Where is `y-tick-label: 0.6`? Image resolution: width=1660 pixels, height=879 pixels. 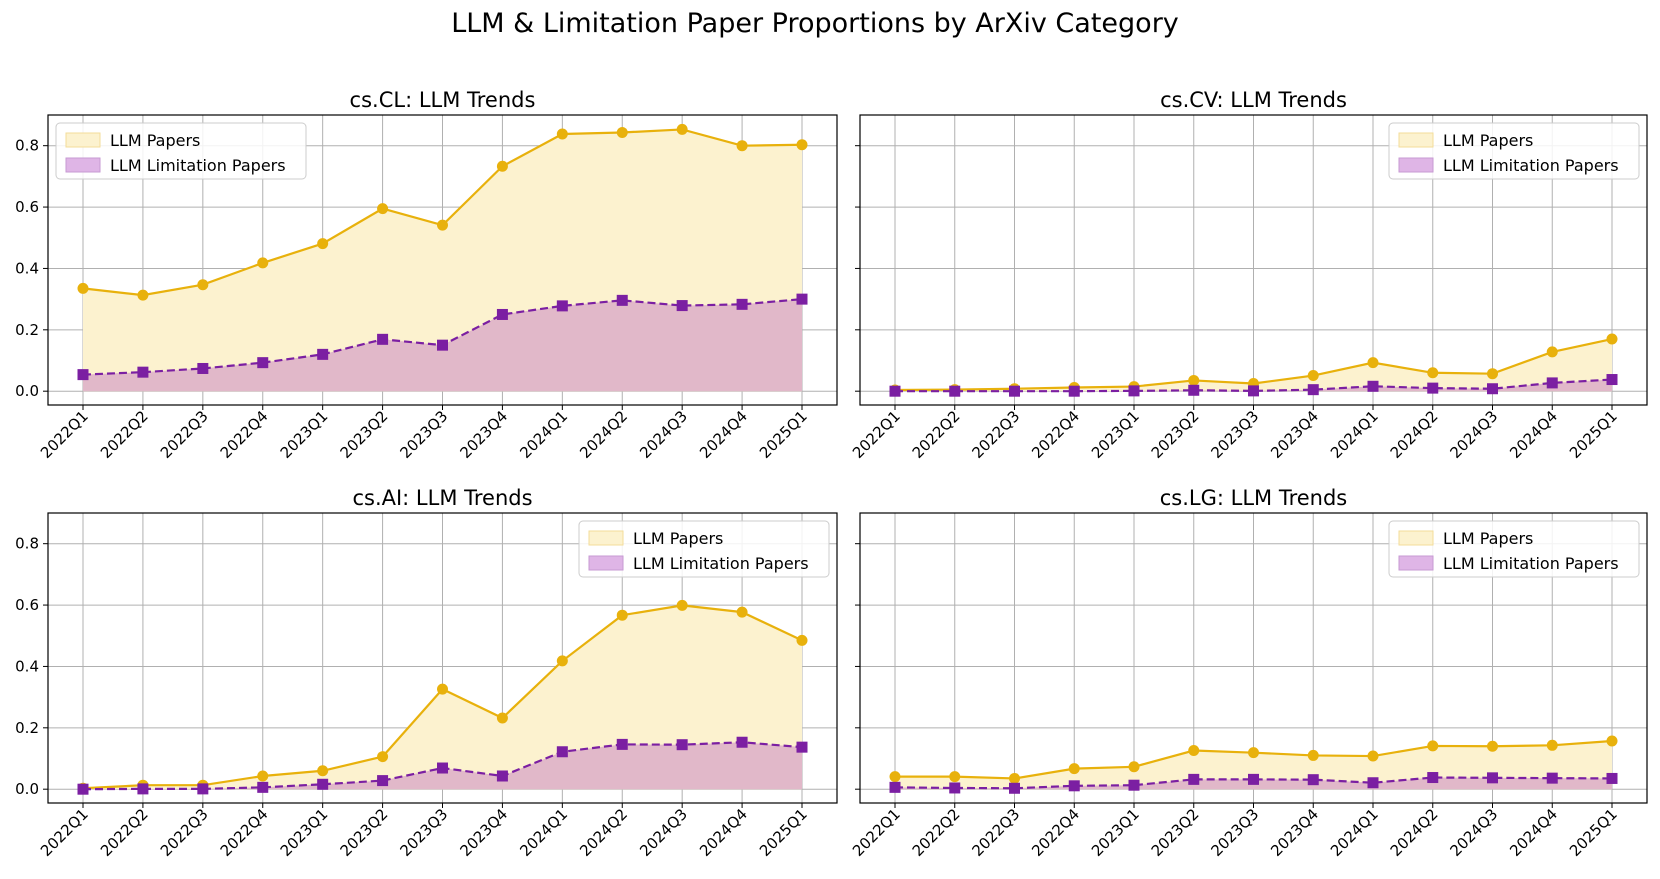 y-tick-label: 0.6 is located at coordinates (27, 207).